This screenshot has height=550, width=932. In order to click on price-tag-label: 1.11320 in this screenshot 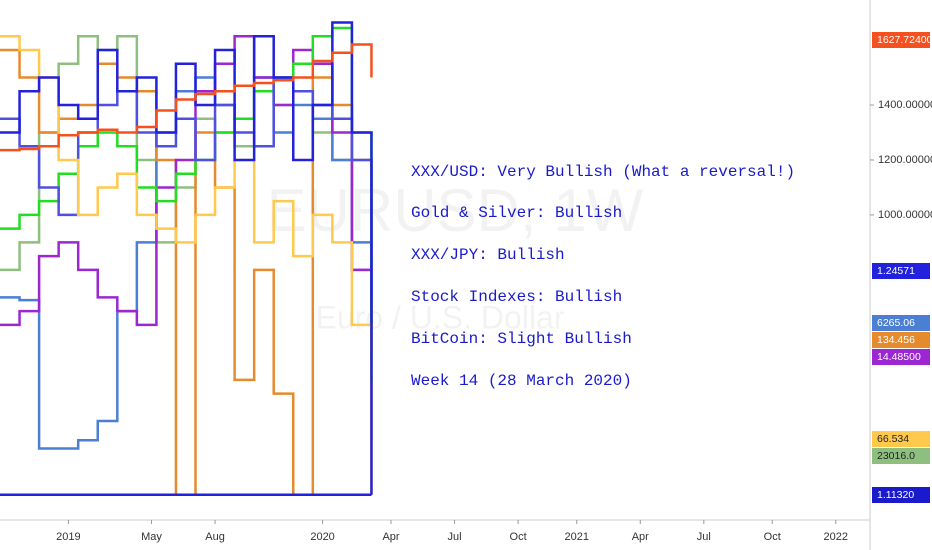, I will do `click(895, 495)`.